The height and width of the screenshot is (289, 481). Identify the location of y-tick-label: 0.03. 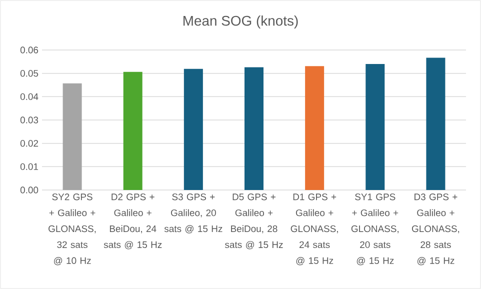
(29, 120).